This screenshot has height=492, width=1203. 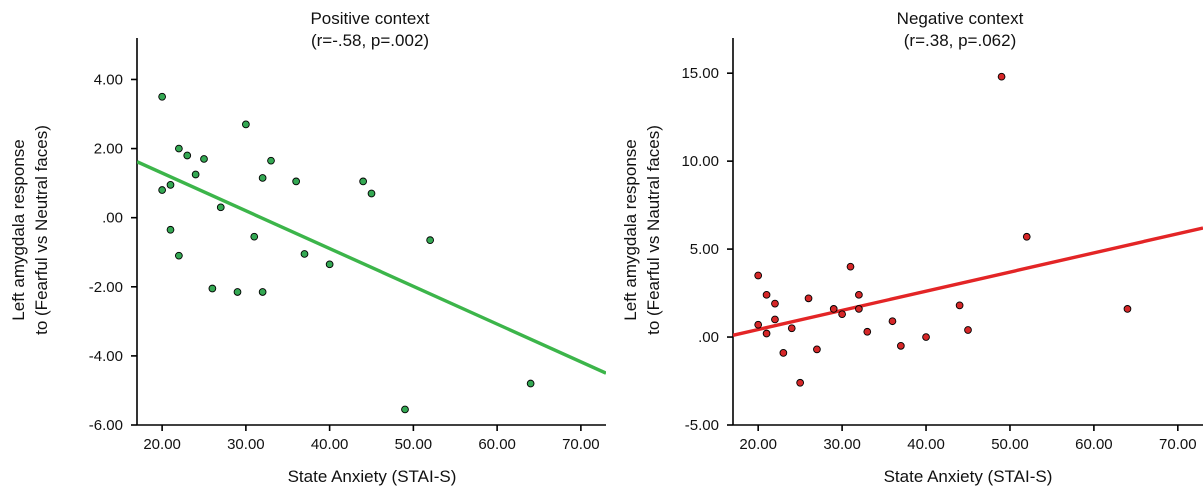 What do you see at coordinates (653, 230) in the screenshot?
I see `y-axis-label-line2: to (Fearful vs Nautral faces)` at bounding box center [653, 230].